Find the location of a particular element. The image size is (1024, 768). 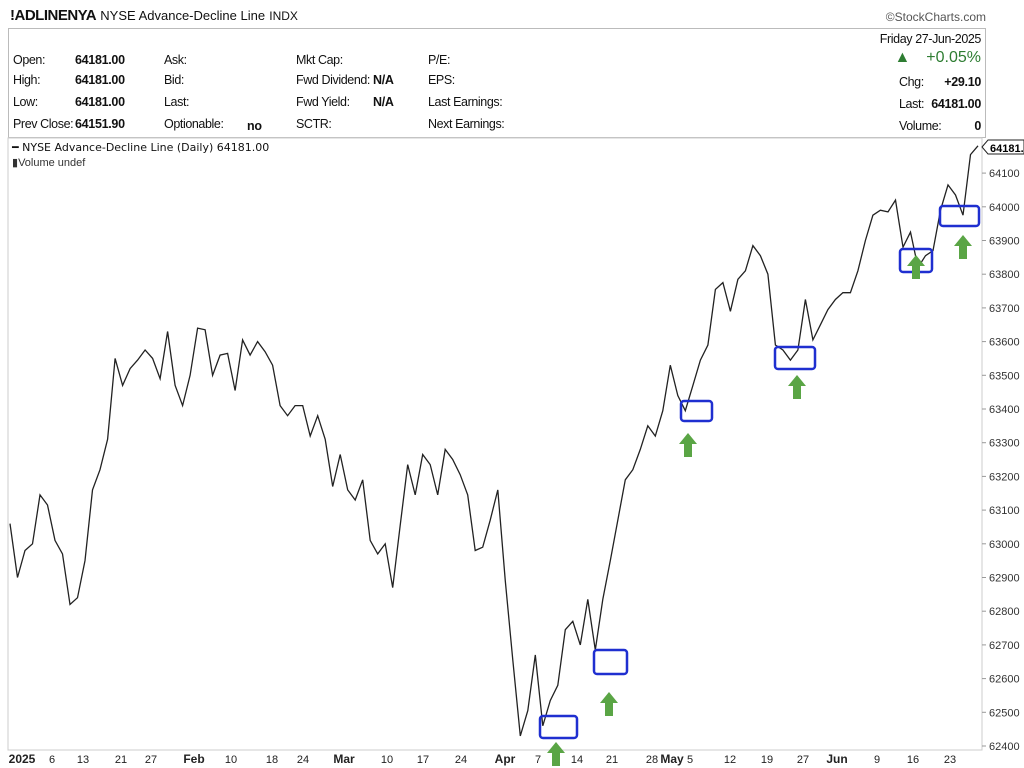

x-tick-label: 18 is located at coordinates (272, 760).